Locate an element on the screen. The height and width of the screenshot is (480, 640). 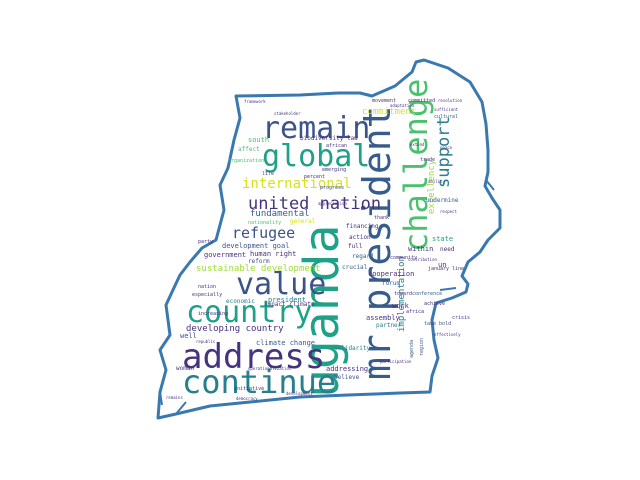
word-sustainable-development: sustainable development is located at coordinates (258, 269).